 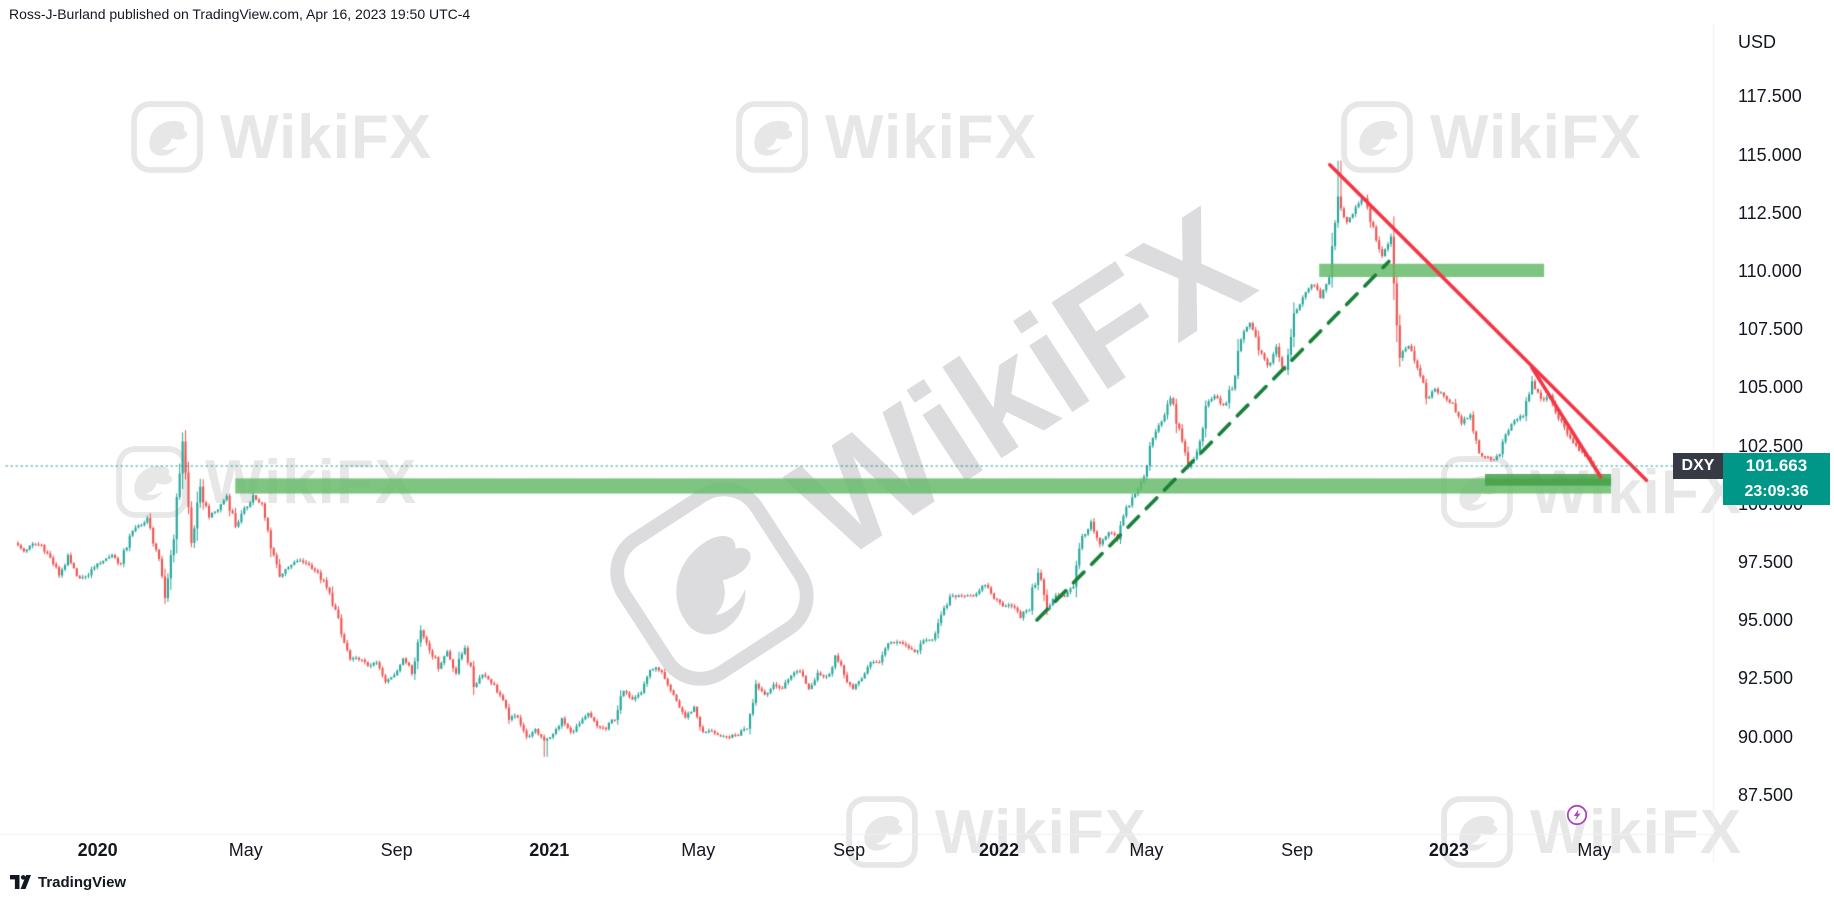 I want to click on price-axis-label: 110.000, so click(x=1770, y=270).